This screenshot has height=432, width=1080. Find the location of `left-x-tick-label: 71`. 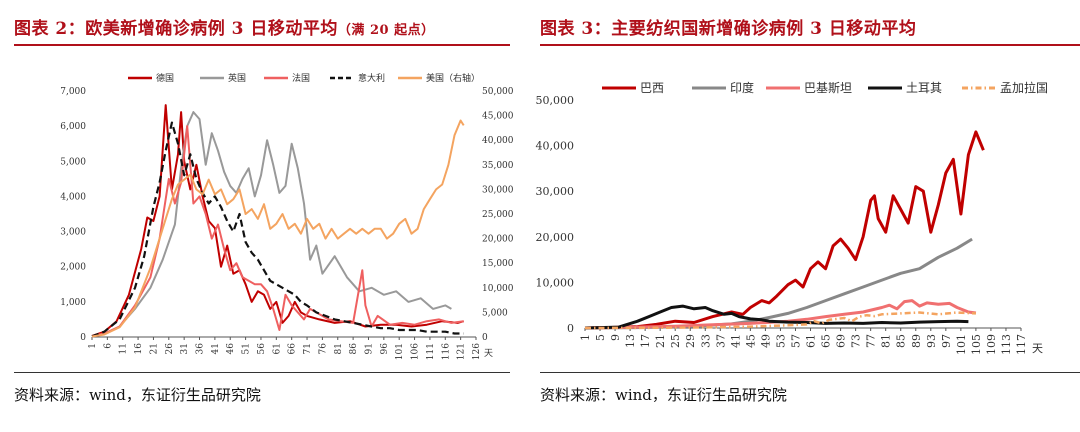

left-x-tick-label: 71 is located at coordinates (308, 348).